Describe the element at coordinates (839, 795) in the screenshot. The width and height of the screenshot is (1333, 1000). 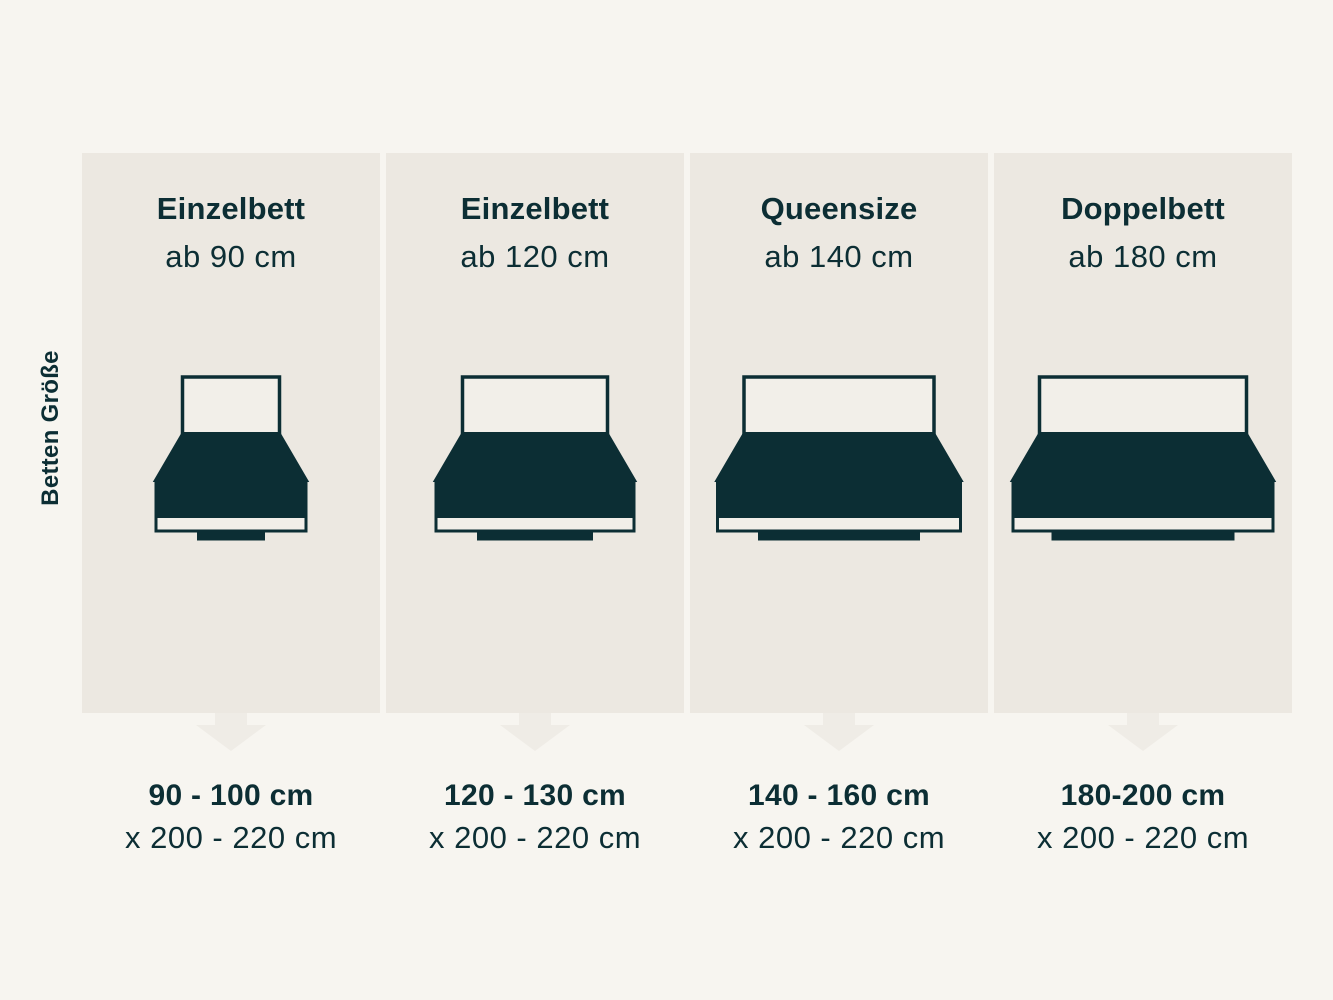
I see `width-range: 140 - 160 cm` at that location.